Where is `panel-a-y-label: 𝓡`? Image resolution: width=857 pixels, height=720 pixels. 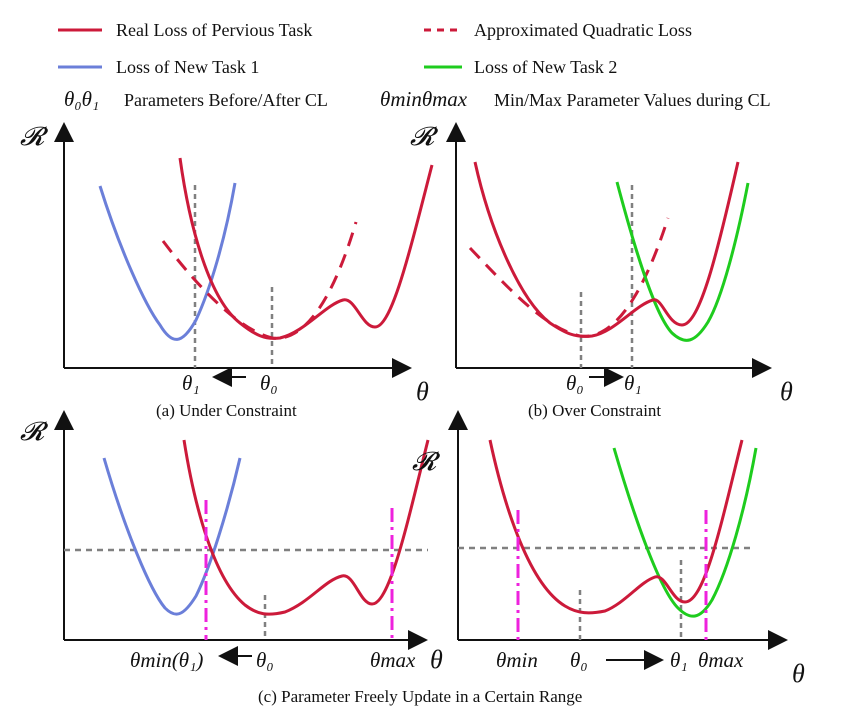 panel-a-y-label: 𝓡 is located at coordinates (34, 136).